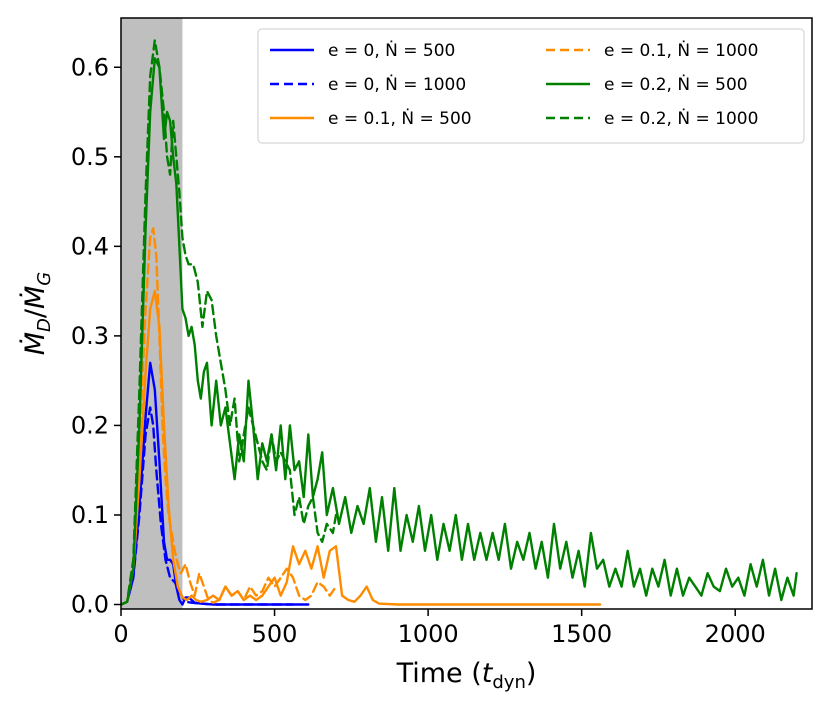  Describe the element at coordinates (676, 84) in the screenshot. I see `legend-label: e = 0.2, Ṅ = 500` at that location.